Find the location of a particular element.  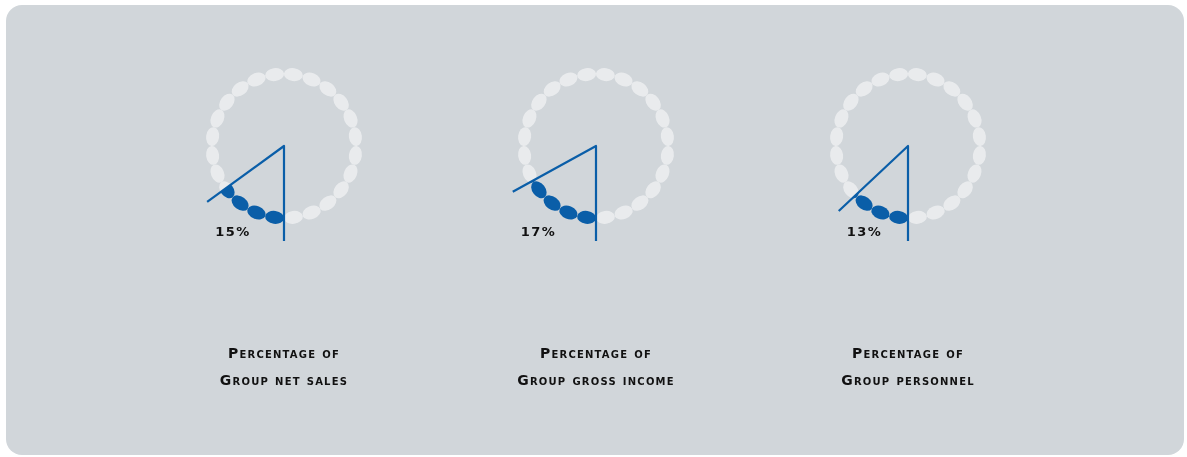

text: Percentage of Group net sales is located at coordinates (284, 366).